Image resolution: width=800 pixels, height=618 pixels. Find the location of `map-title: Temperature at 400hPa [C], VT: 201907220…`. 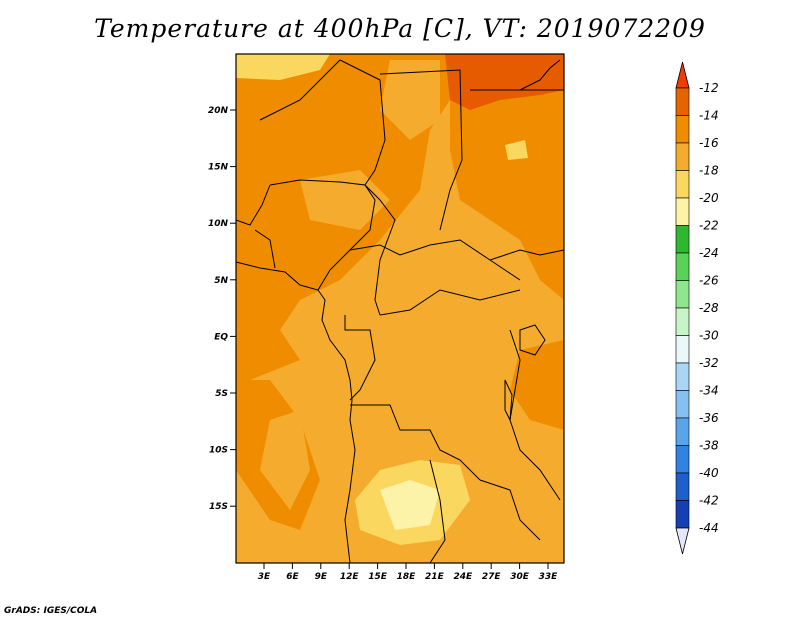

map-title: Temperature at 400hPa [C], VT: 201907220… is located at coordinates (400, 28).